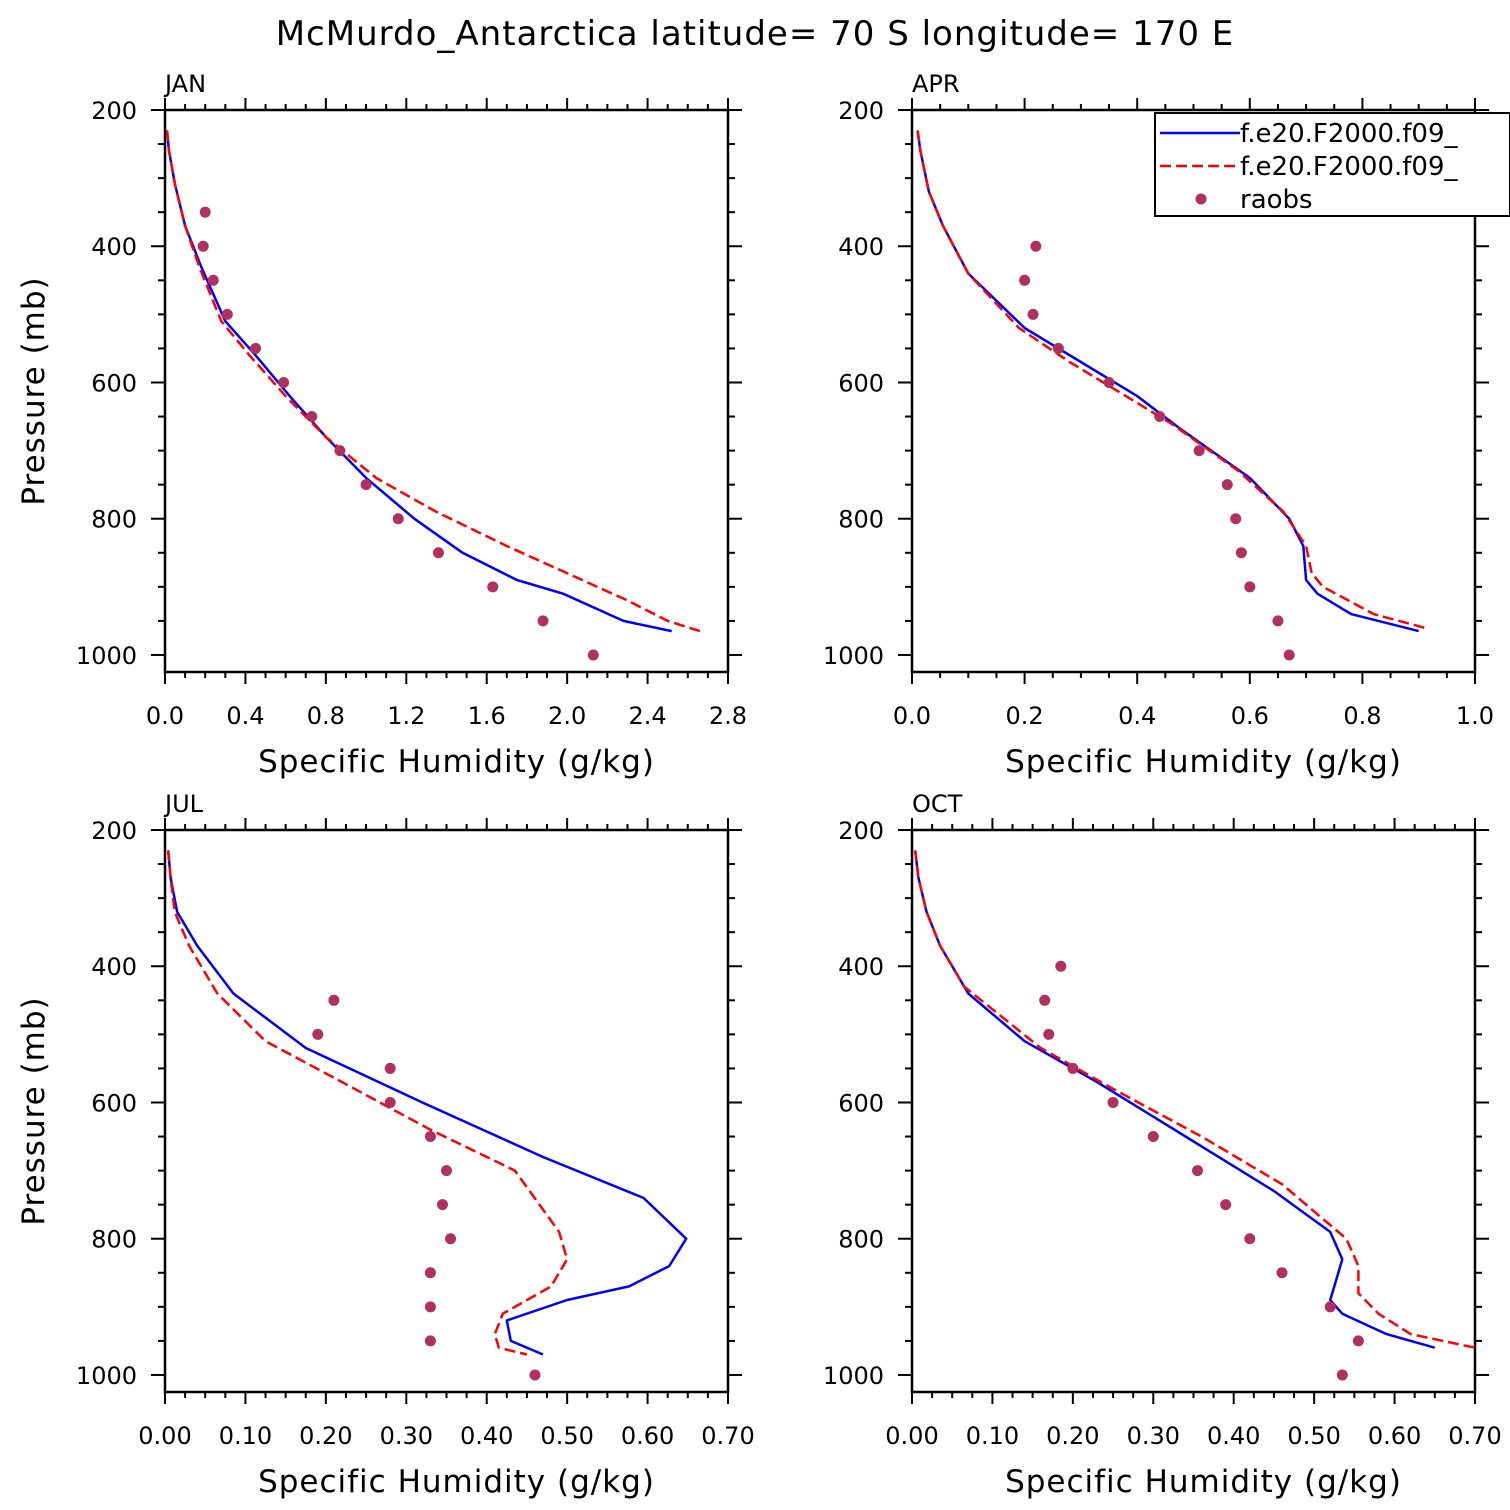  I want to click on panel-label: JAN, so click(184, 84).